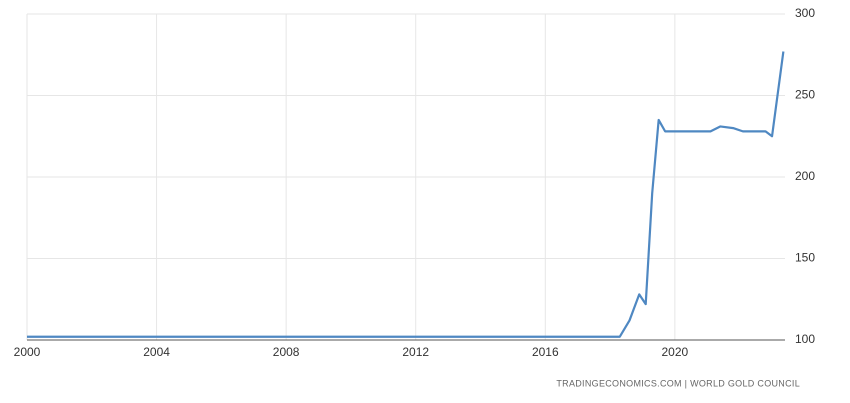  What do you see at coordinates (545, 352) in the screenshot?
I see `x-tick-label: 2016` at bounding box center [545, 352].